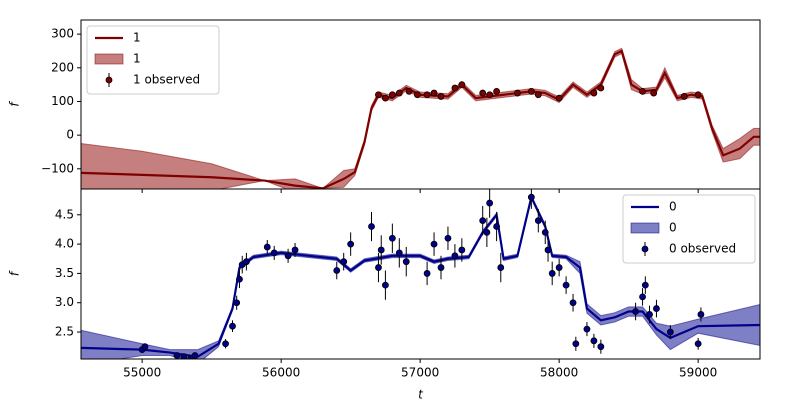 This screenshot has height=404, width=800. What do you see at coordinates (57, 168) in the screenshot?
I see `y-tick-label: −100` at bounding box center [57, 168].